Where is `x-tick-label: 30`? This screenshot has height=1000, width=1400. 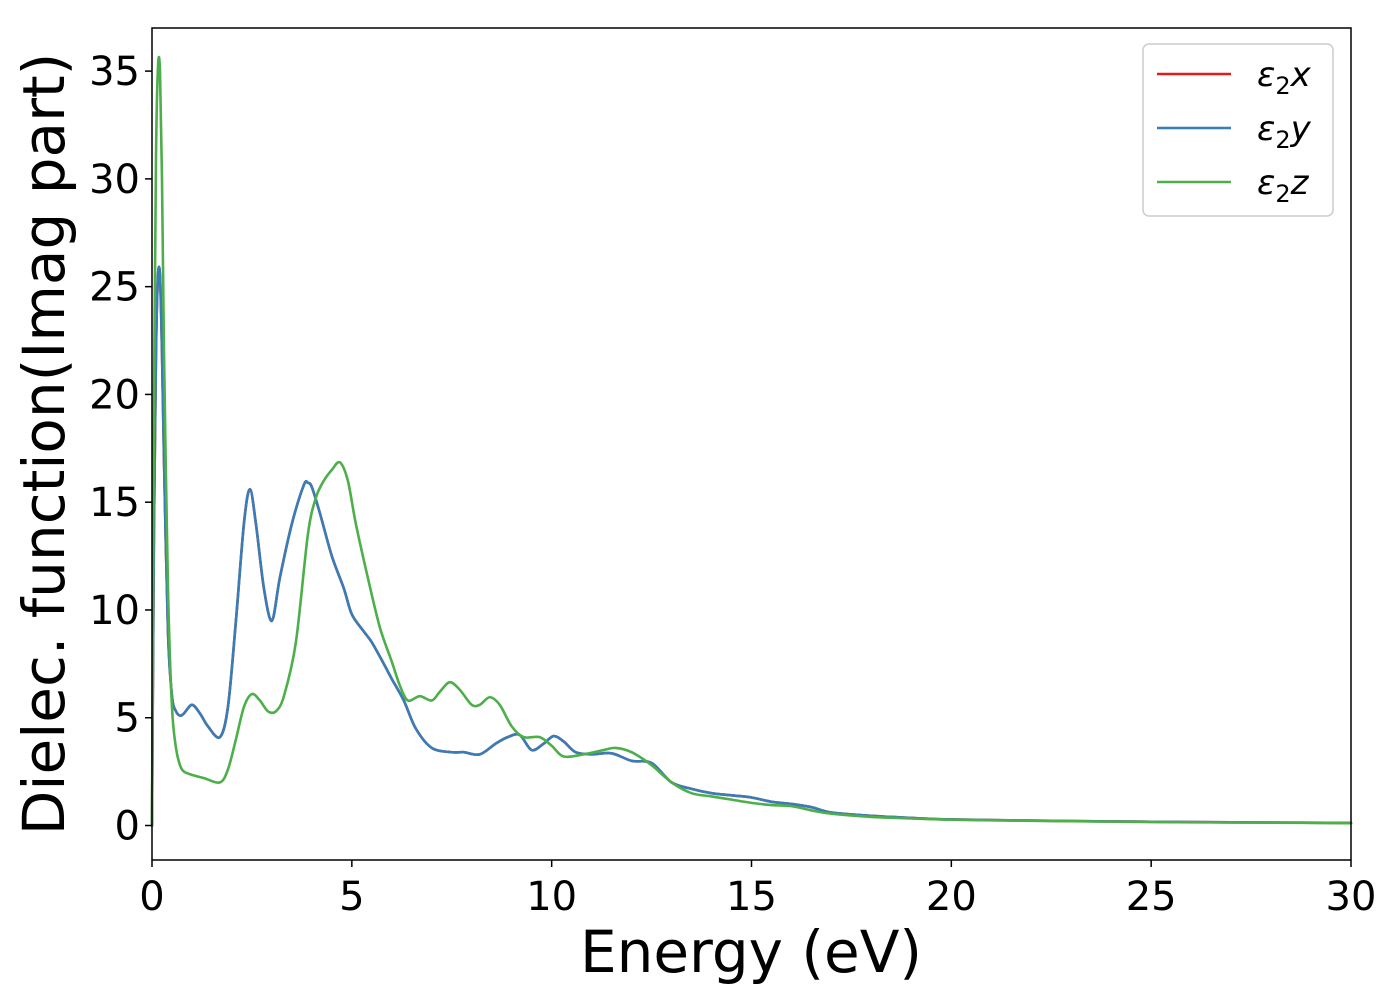 x-tick-label: 30 is located at coordinates (1351, 897).